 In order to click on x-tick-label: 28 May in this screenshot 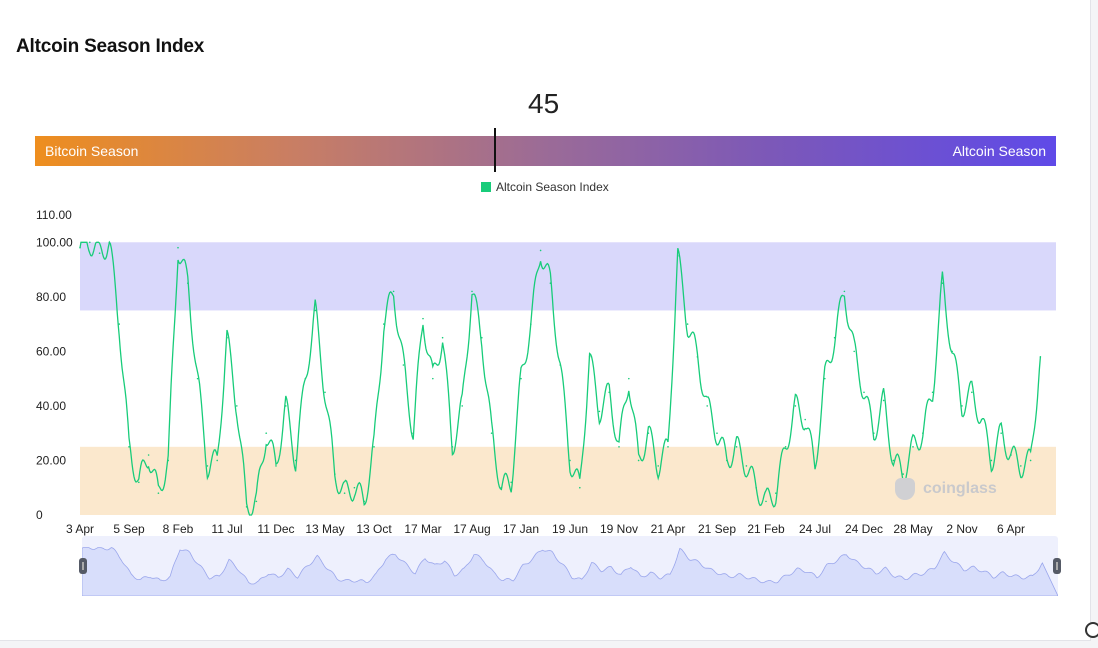, I will do `click(912, 529)`.